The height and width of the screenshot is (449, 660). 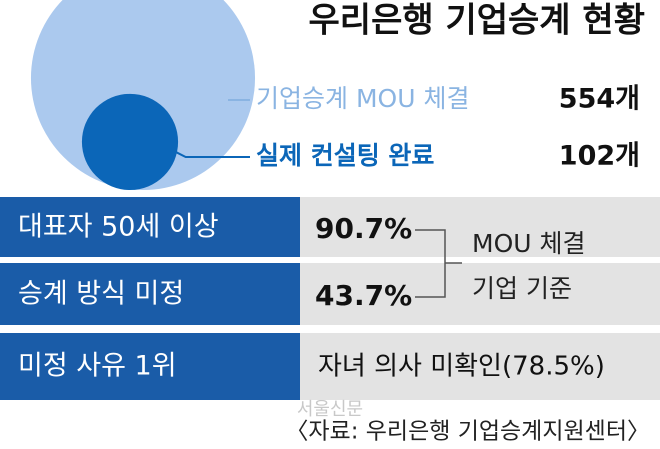 What do you see at coordinates (130, 141) in the screenshot?
I see `bubble` at bounding box center [130, 141].